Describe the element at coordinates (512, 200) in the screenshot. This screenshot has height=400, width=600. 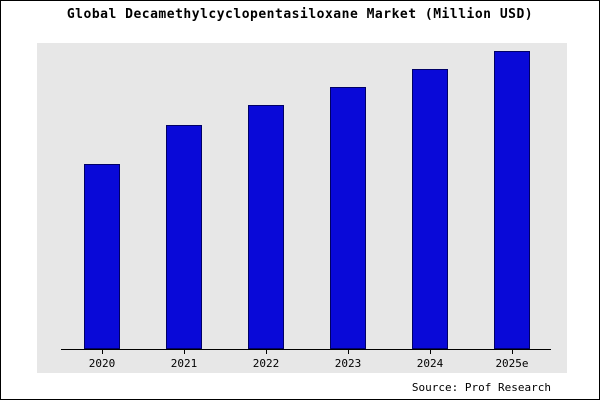
I see `bar-2025e` at that location.